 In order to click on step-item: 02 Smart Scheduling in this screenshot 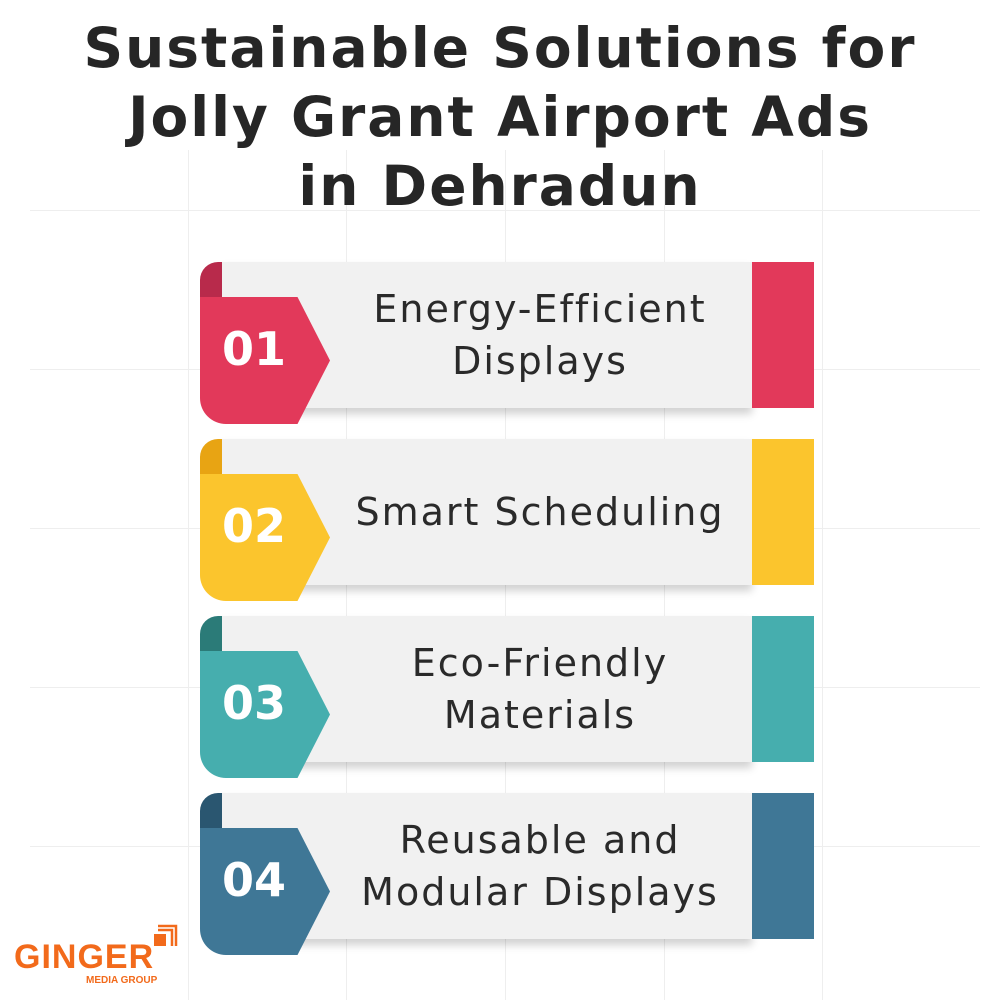, I will do `click(507, 520)`.